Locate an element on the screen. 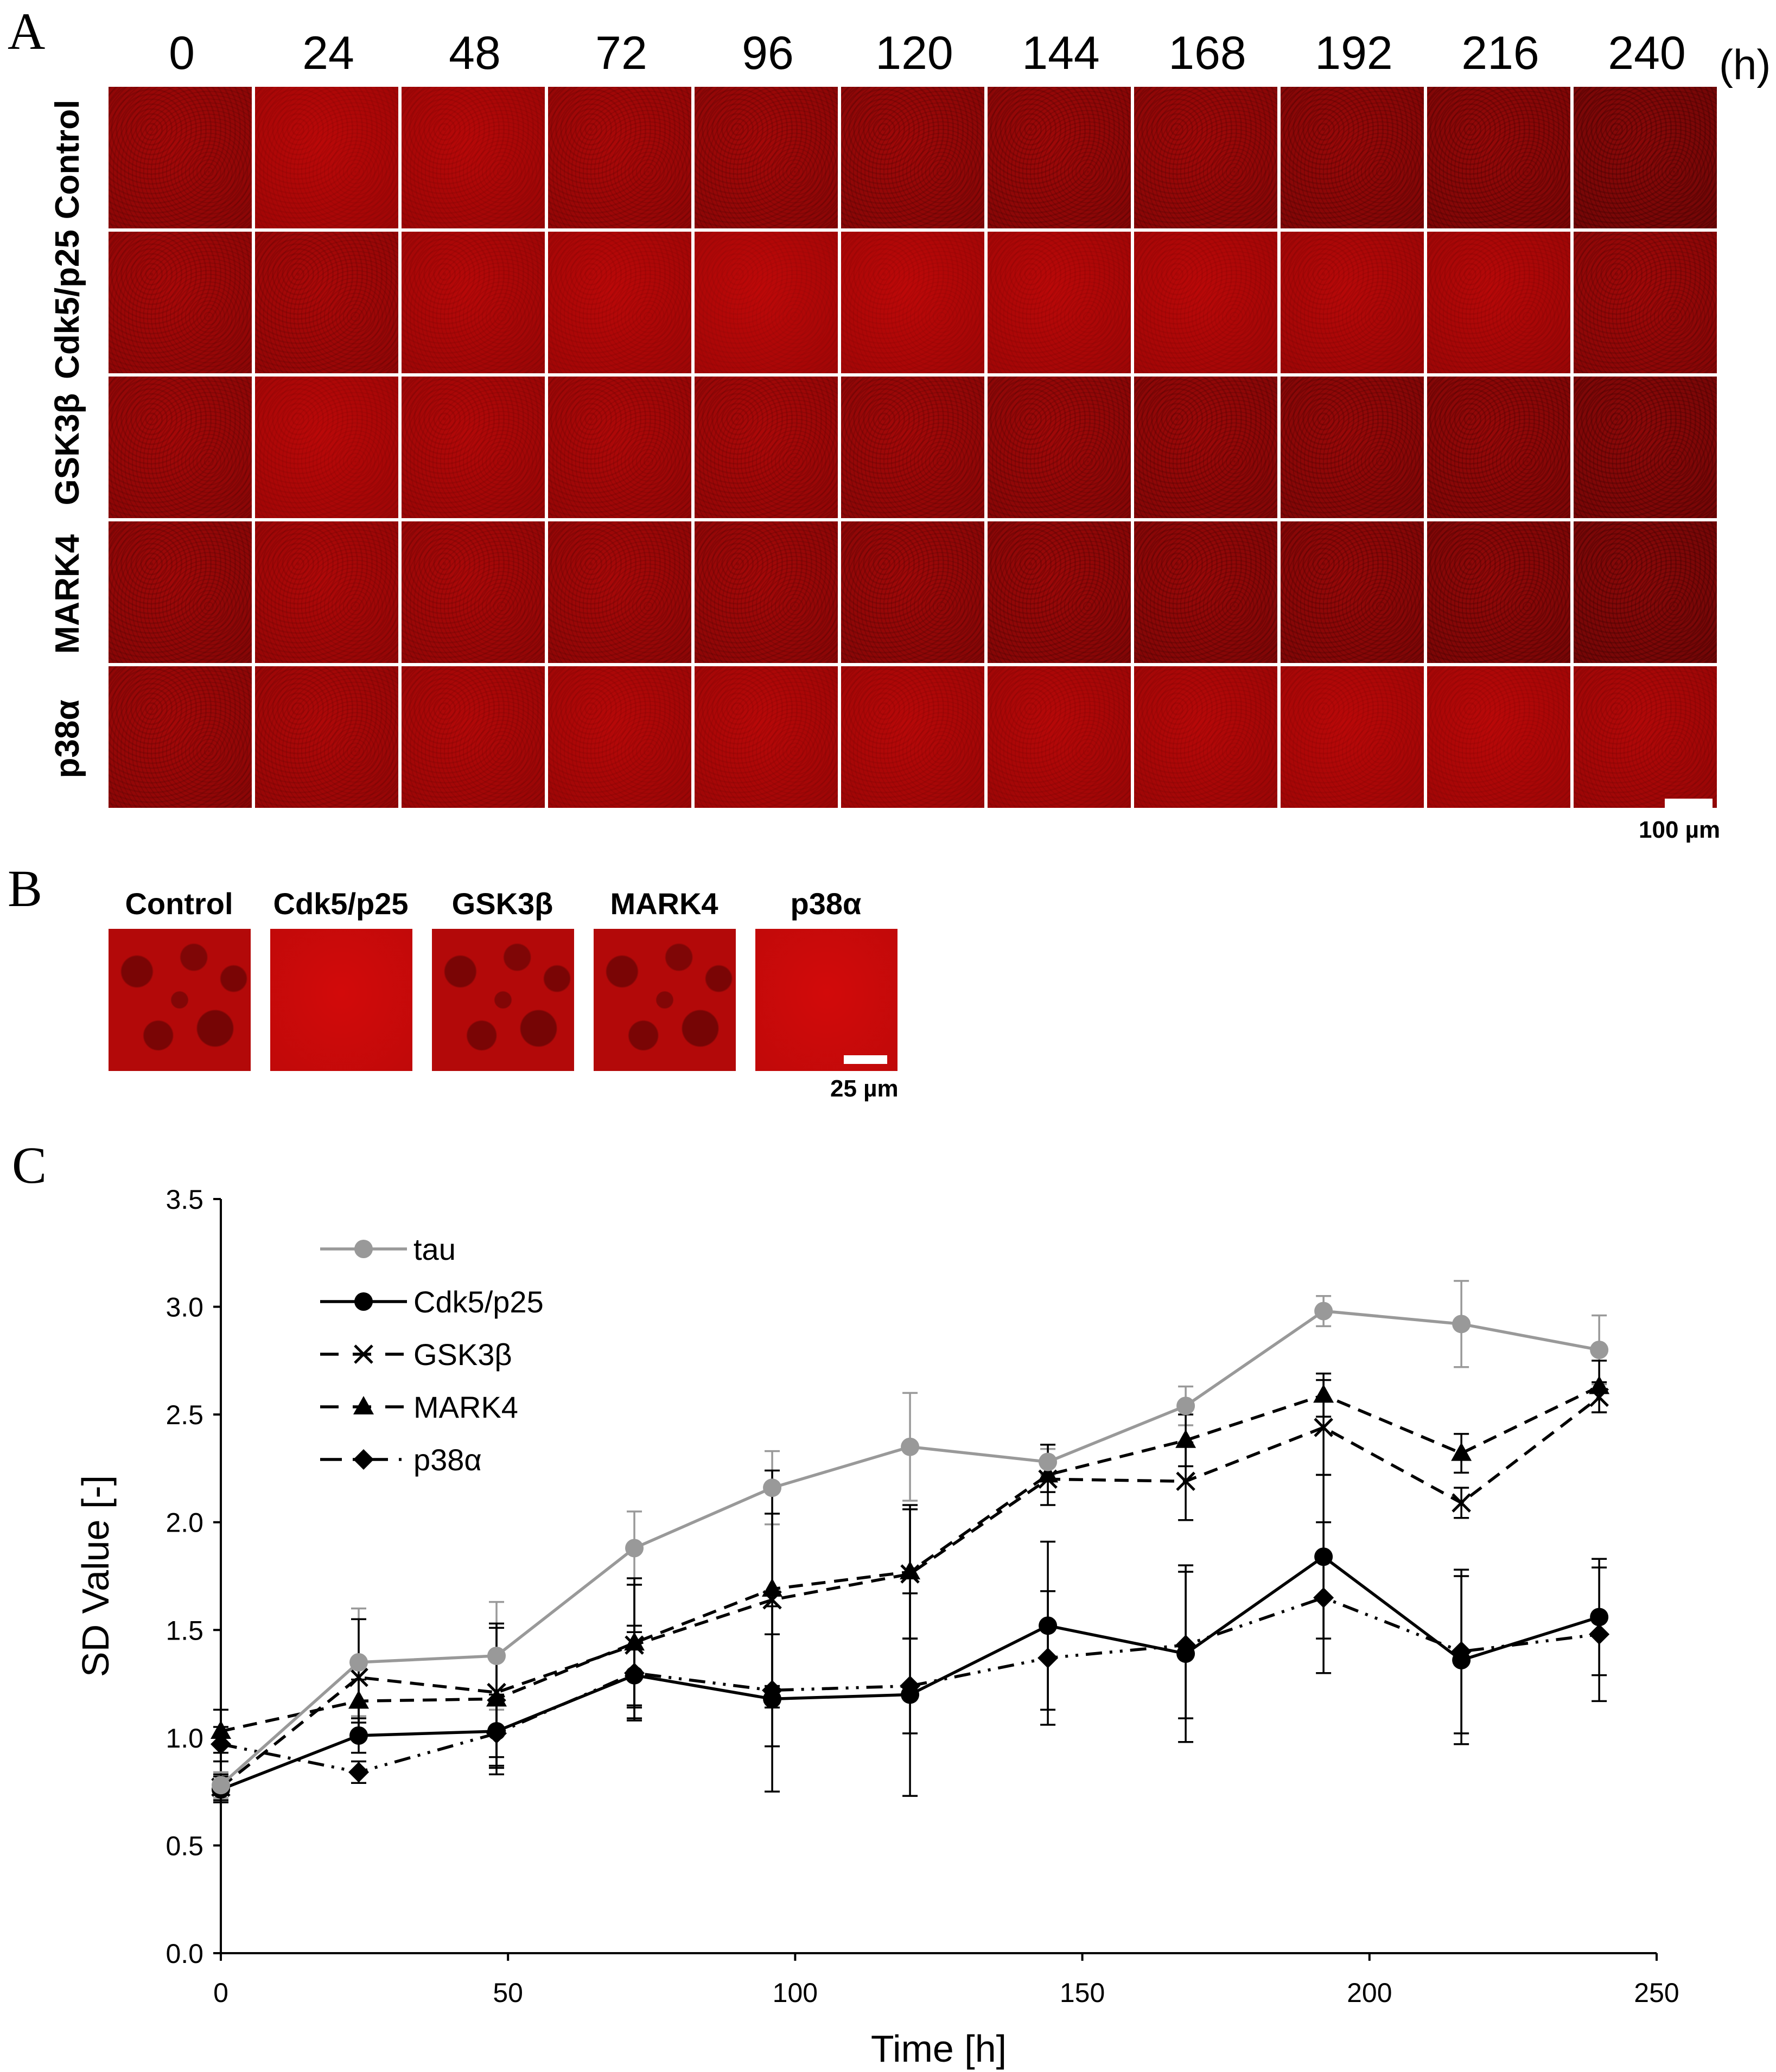  time-label-216: 216 is located at coordinates (1500, 53).